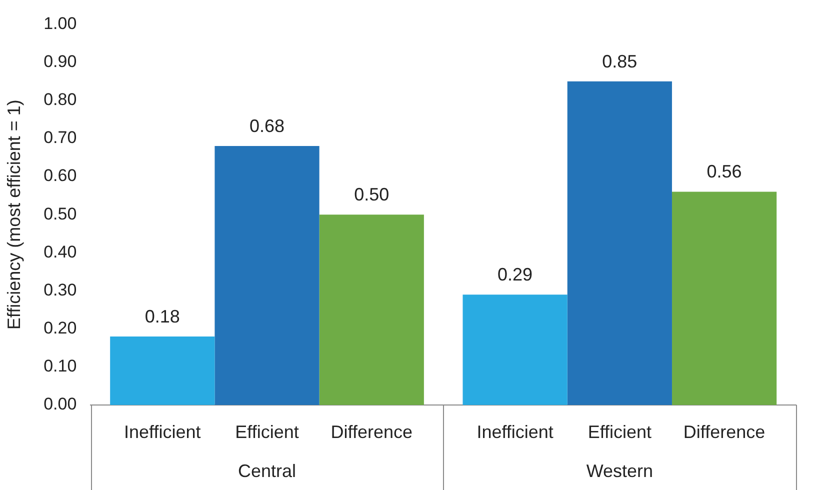 The image size is (814, 490). What do you see at coordinates (372, 194) in the screenshot?
I see `data-label: 0.50` at bounding box center [372, 194].